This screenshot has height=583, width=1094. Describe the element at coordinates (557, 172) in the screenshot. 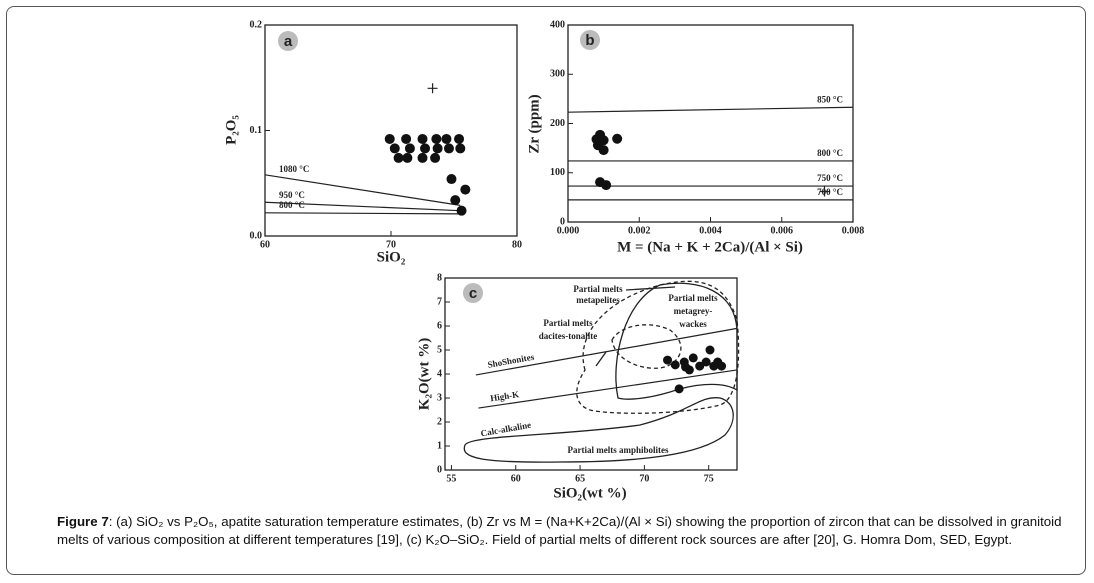

I see `y-tick-label: 100` at that location.